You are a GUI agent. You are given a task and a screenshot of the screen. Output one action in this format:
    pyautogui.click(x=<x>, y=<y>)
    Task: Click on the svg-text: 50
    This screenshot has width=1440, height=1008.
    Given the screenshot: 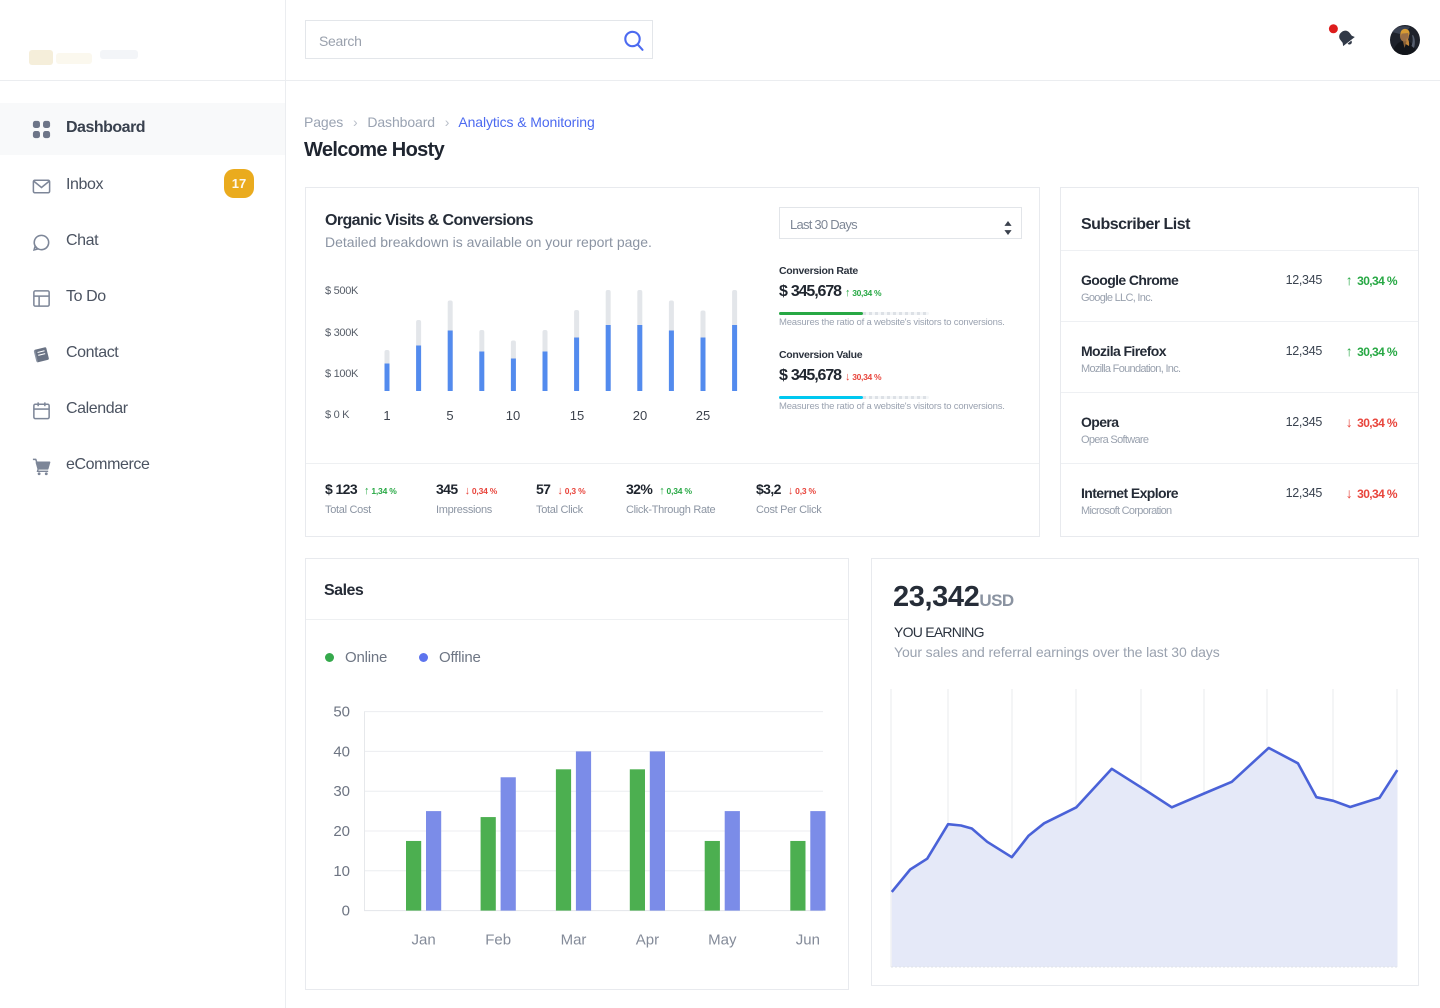 What is the action you would take?
    pyautogui.click(x=341, y=712)
    